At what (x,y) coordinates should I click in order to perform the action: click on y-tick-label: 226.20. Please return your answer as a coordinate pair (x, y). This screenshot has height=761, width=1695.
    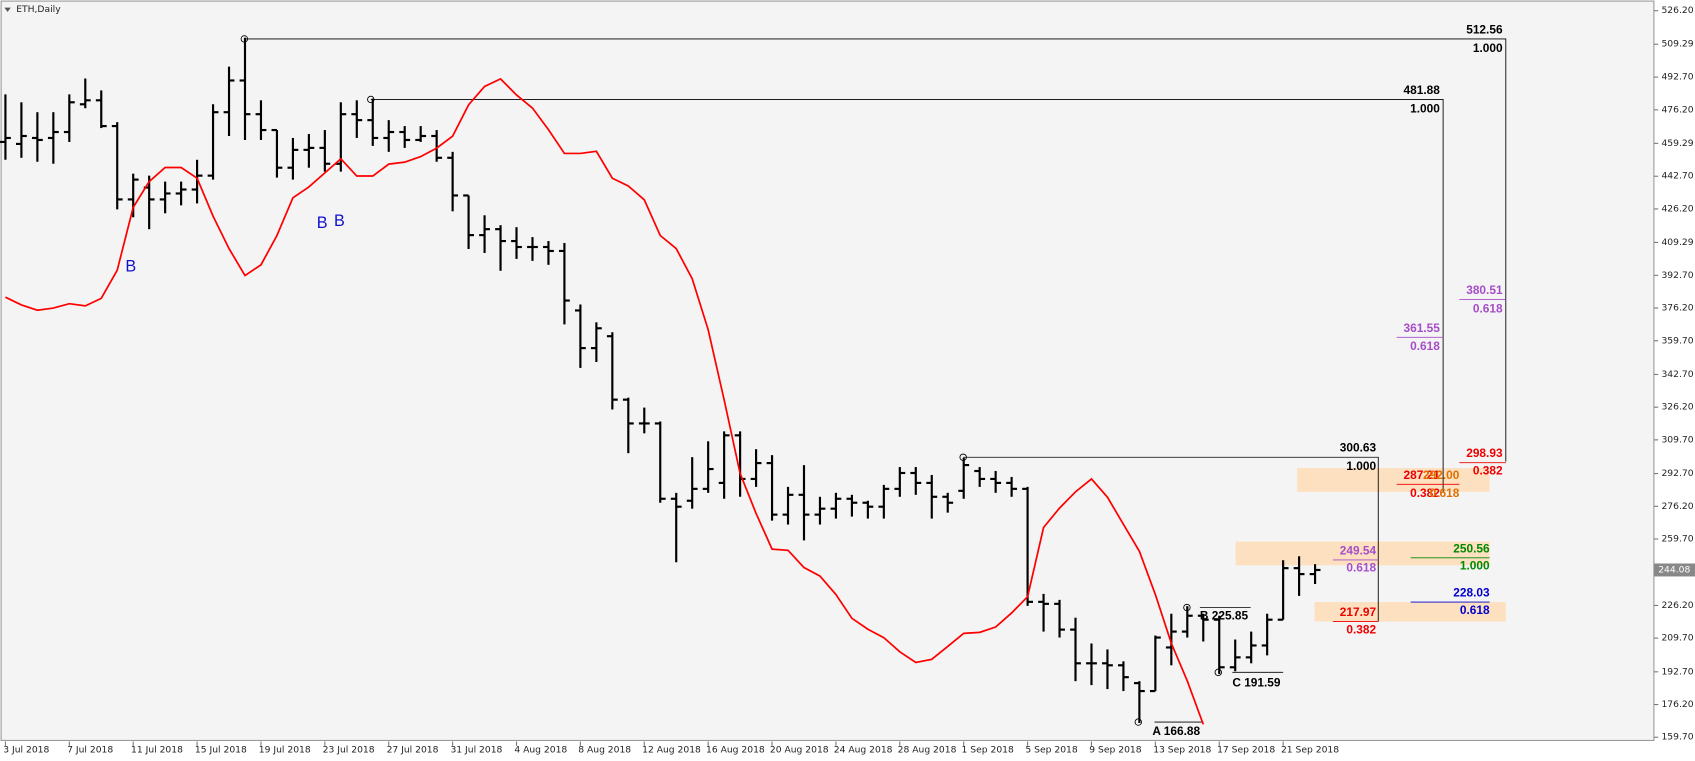
    Looking at the image, I should click on (1677, 605).